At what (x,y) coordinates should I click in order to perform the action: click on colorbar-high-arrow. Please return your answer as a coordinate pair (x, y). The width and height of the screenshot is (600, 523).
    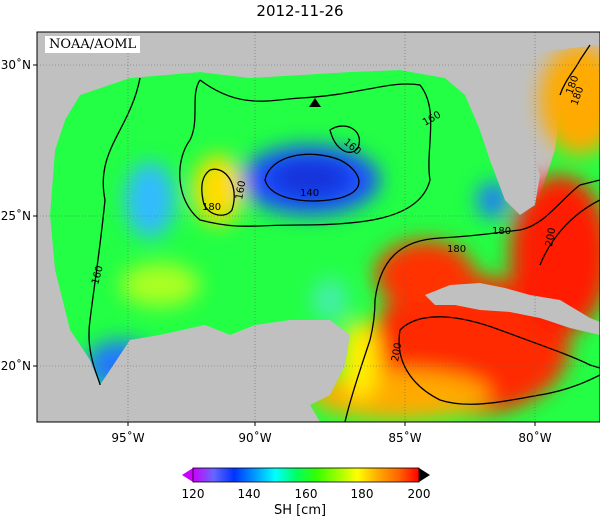
    Looking at the image, I should click on (424, 475).